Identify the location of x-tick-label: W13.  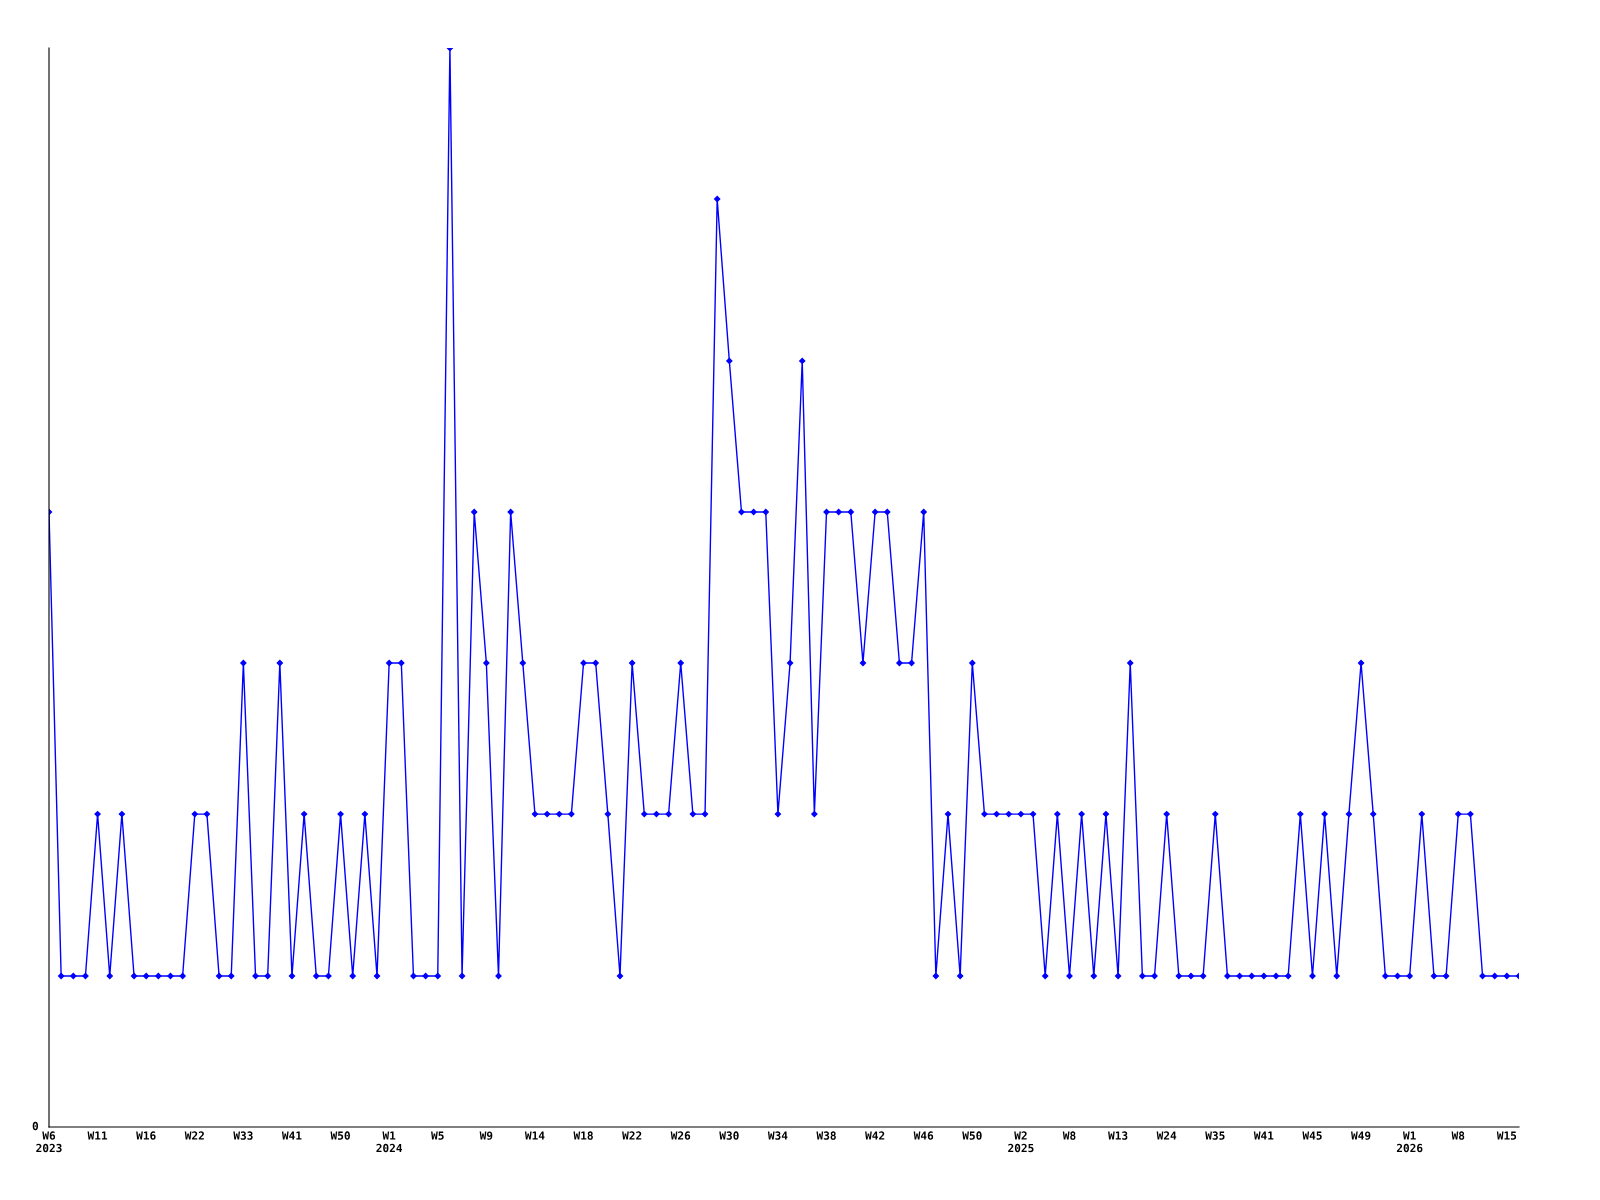
(1118, 1135).